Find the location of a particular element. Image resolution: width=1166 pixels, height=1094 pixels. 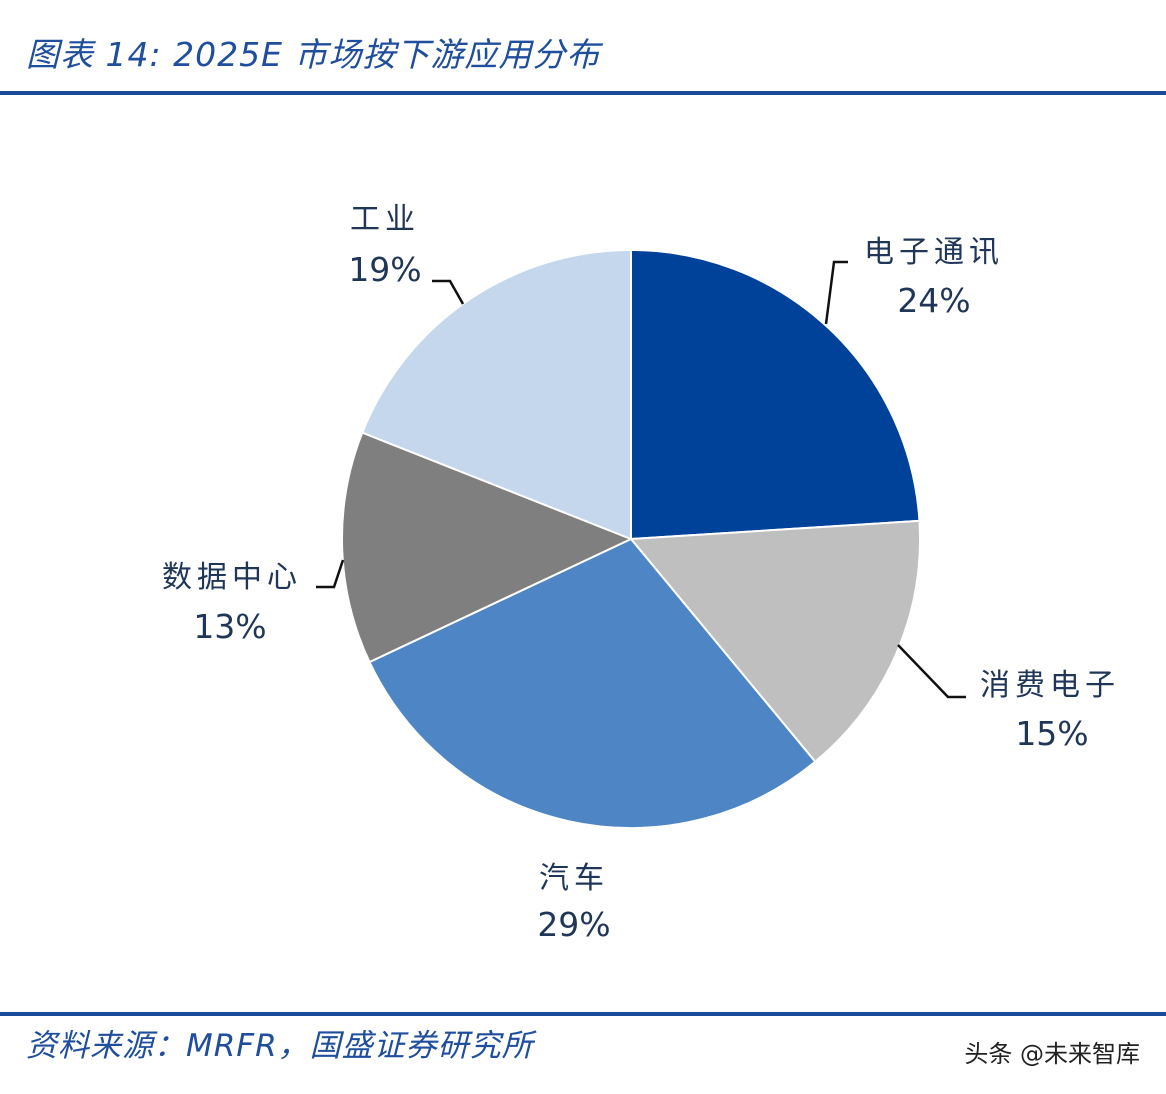

slice-label: 消费电子 is located at coordinates (1050, 685).